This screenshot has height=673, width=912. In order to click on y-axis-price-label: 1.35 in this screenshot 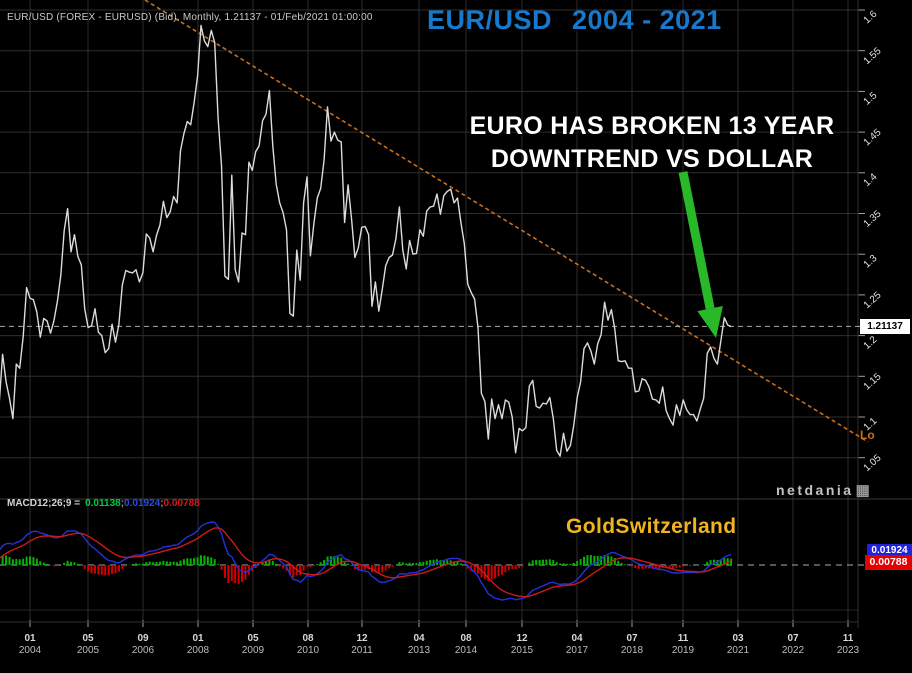, I will do `click(873, 218)`.